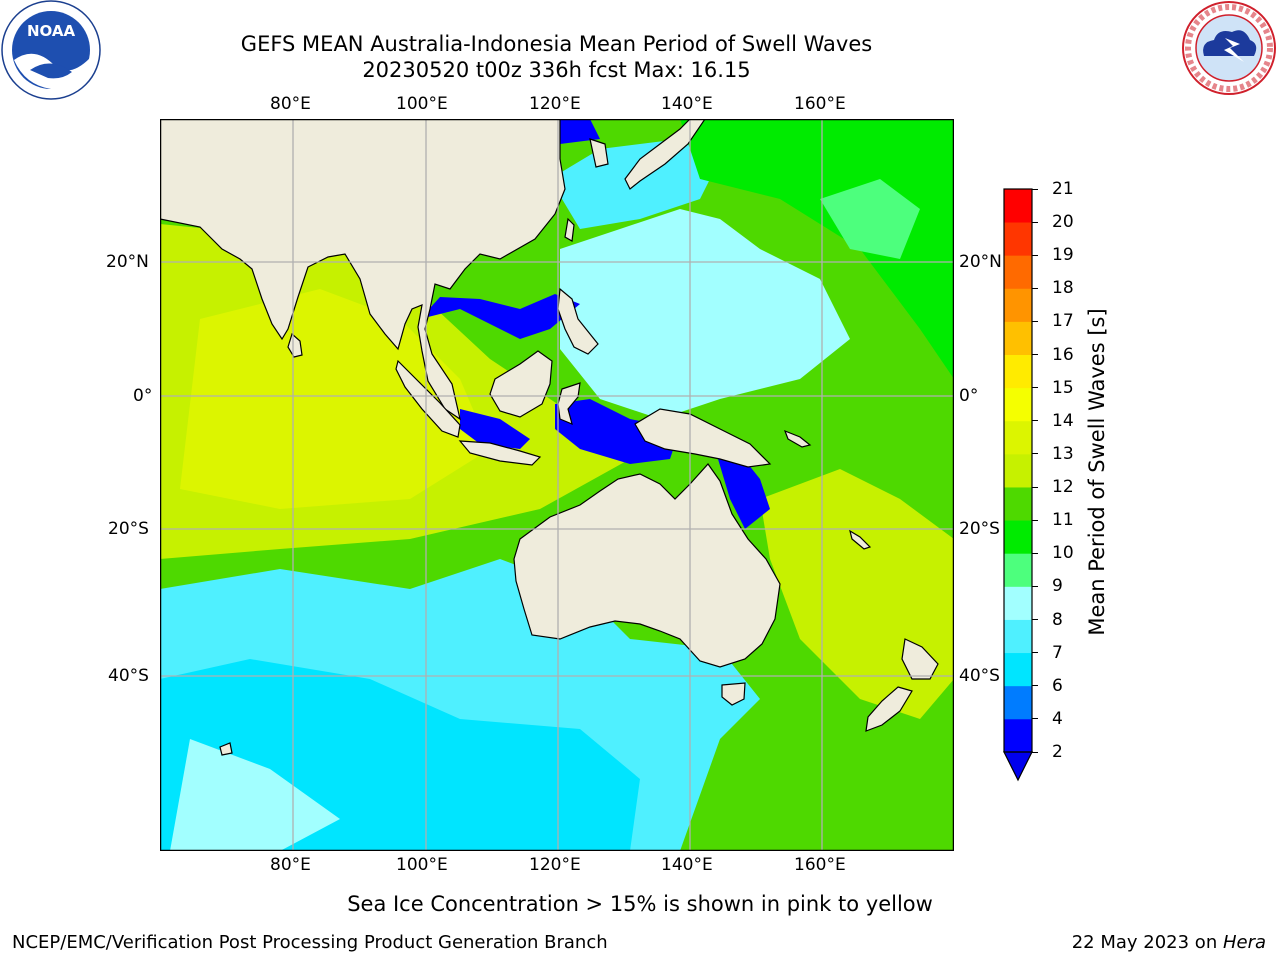  What do you see at coordinates (820, 865) in the screenshot?
I see `lon-label-bottom-160e: 160°E` at bounding box center [820, 865].